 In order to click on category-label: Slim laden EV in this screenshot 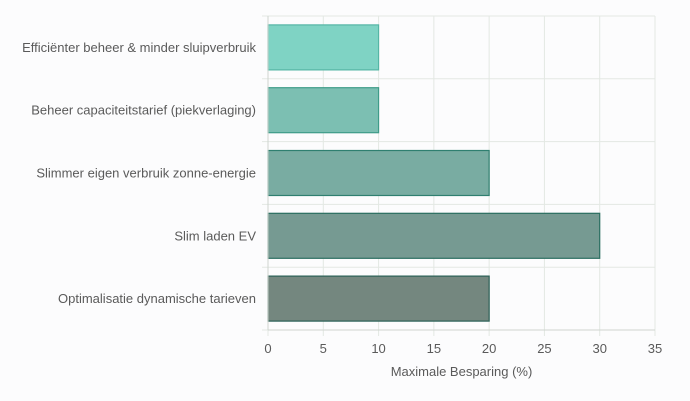, I will do `click(215, 235)`.